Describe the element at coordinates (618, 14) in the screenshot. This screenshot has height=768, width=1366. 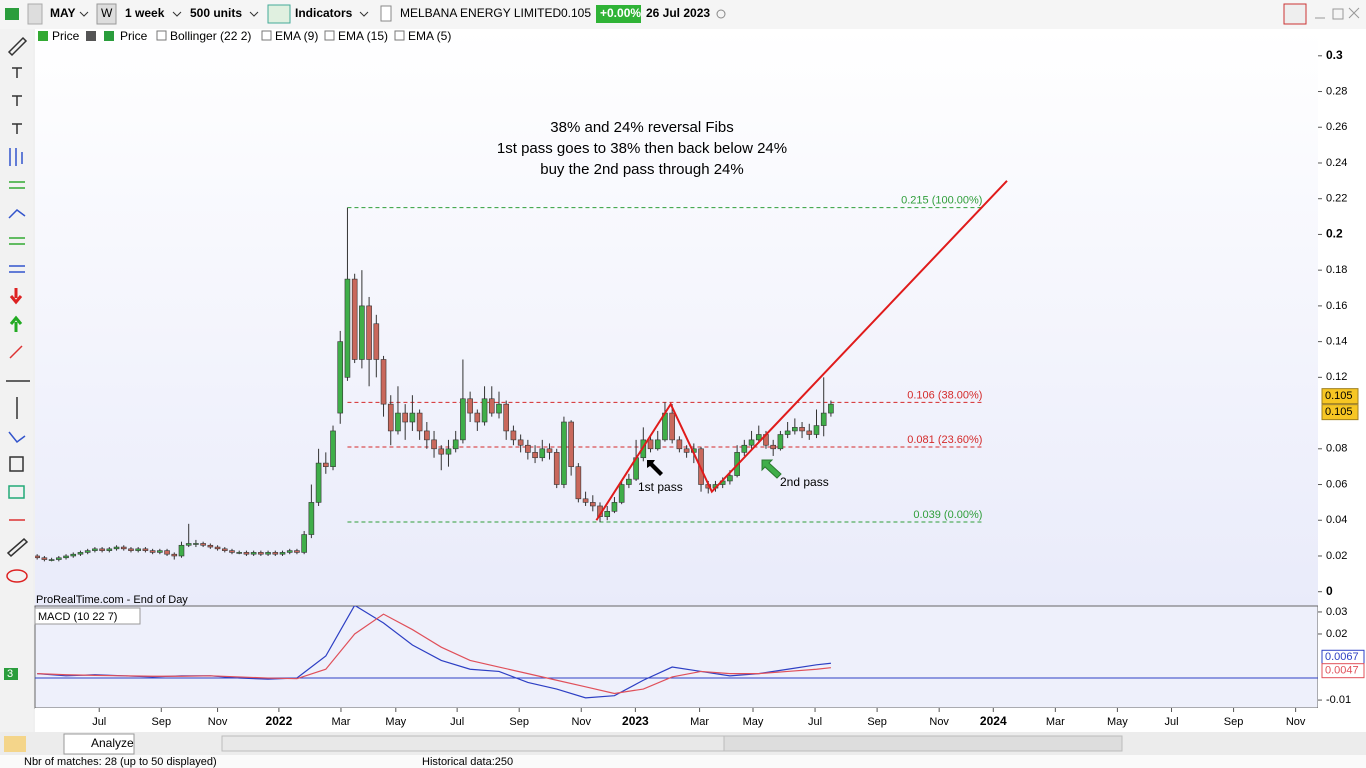
I see `change-box` at that location.